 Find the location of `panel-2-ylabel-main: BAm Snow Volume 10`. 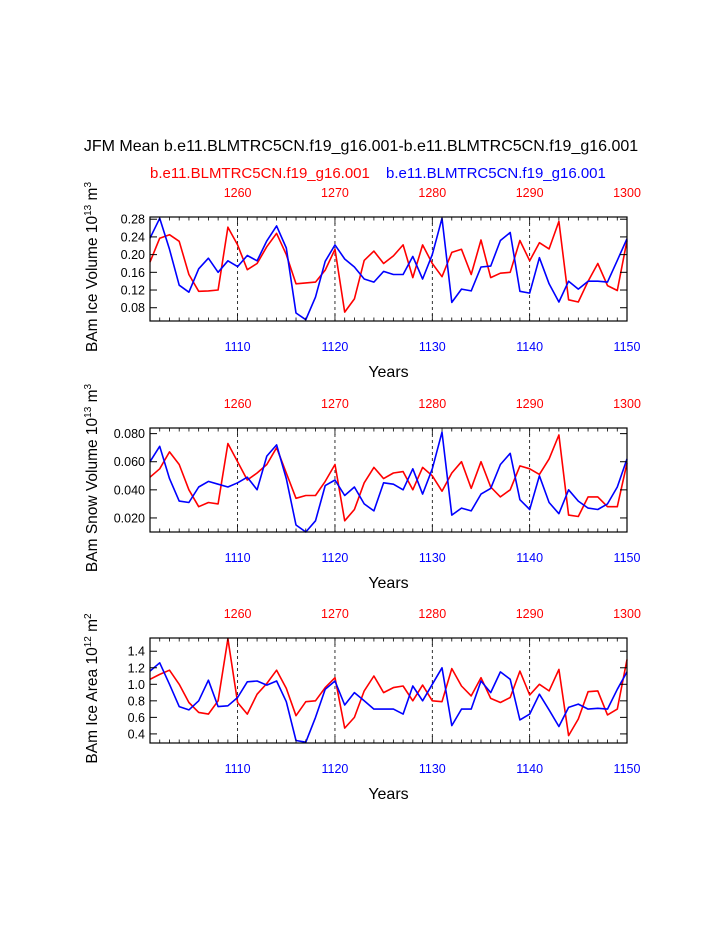

panel-2-ylabel-main: BAm Snow Volume 10 is located at coordinates (92, 494).